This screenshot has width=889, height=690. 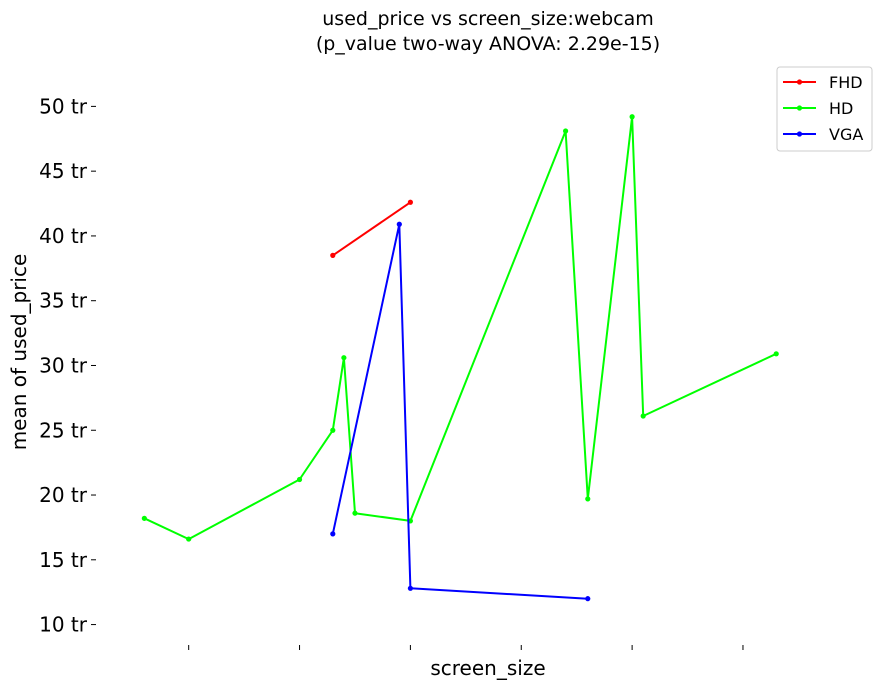 I want to click on legend-label-hd: HD, so click(x=841, y=108).